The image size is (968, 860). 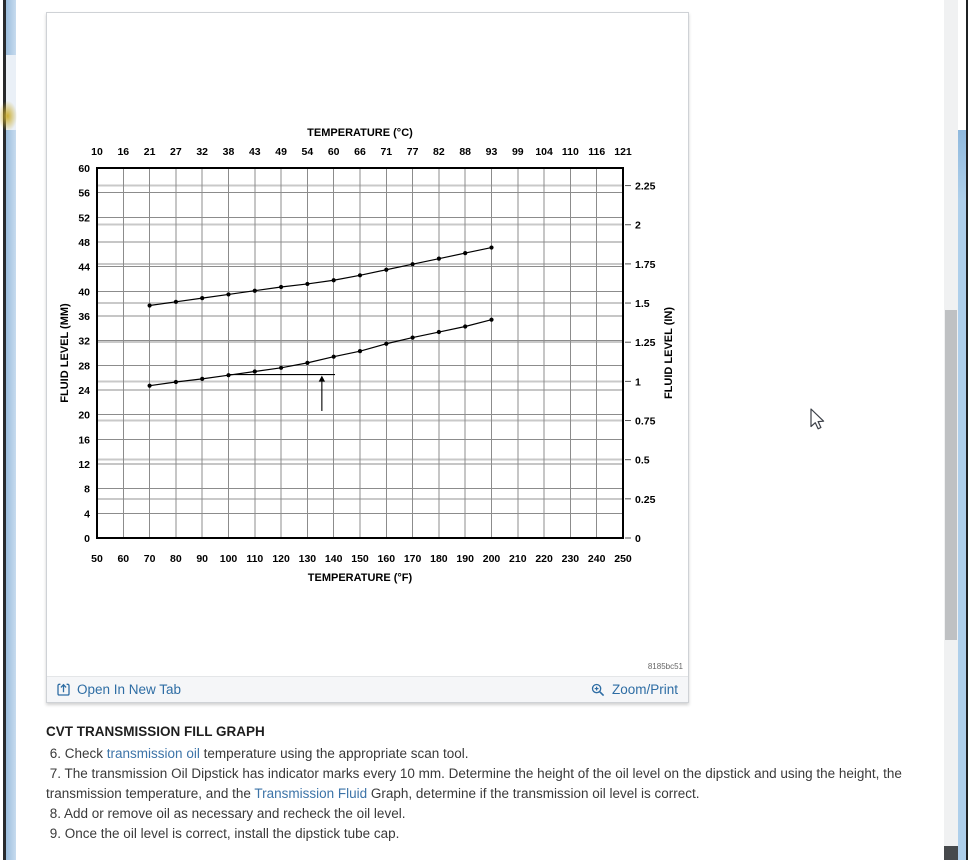 I want to click on svg-text: 200, so click(x=492, y=559).